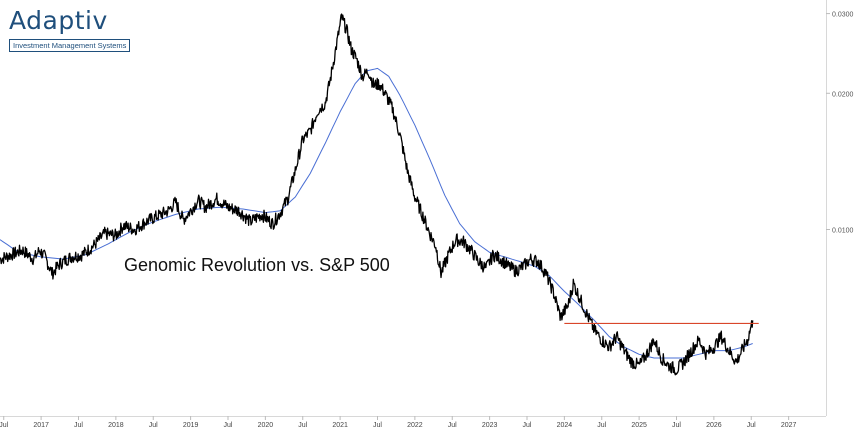 This screenshot has height=439, width=860. What do you see at coordinates (843, 94) in the screenshot?
I see `y-tick-label: 0.0200` at bounding box center [843, 94].